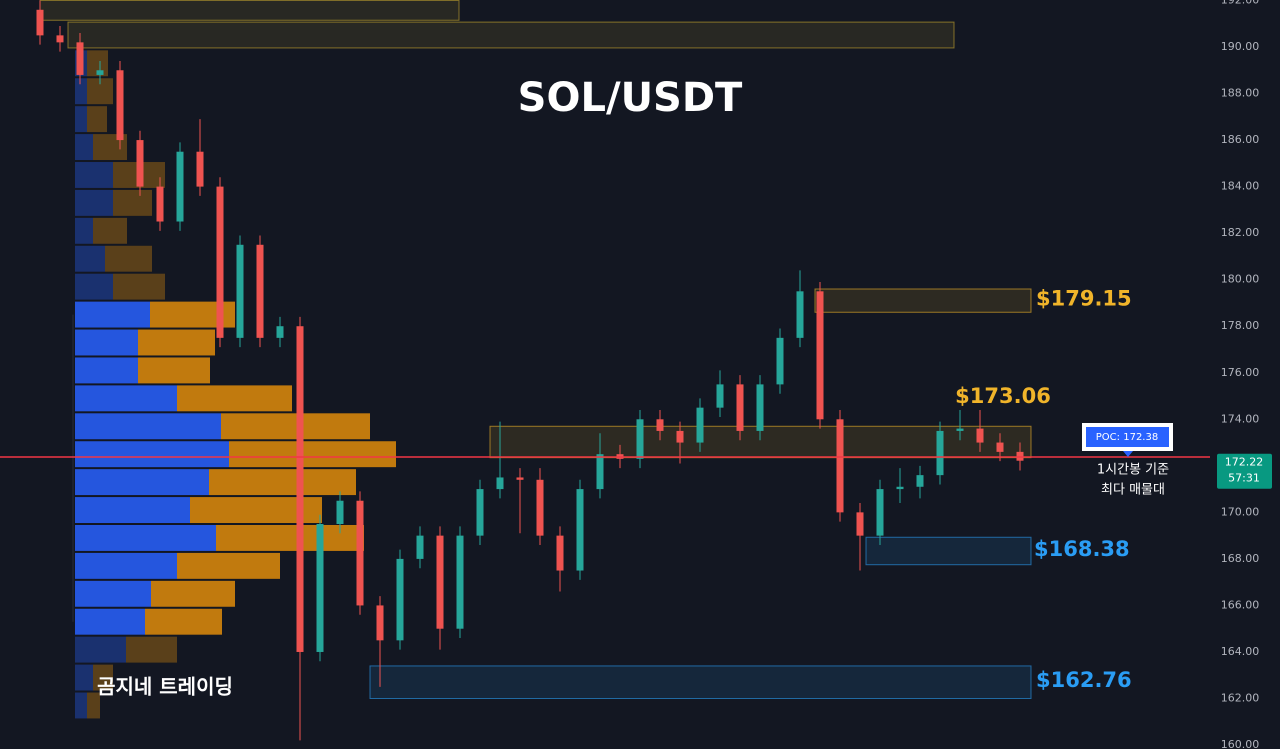 The width and height of the screenshot is (1280, 749). Describe the element at coordinates (1240, 698) in the screenshot. I see `y-tick-label: 162.00` at that location.